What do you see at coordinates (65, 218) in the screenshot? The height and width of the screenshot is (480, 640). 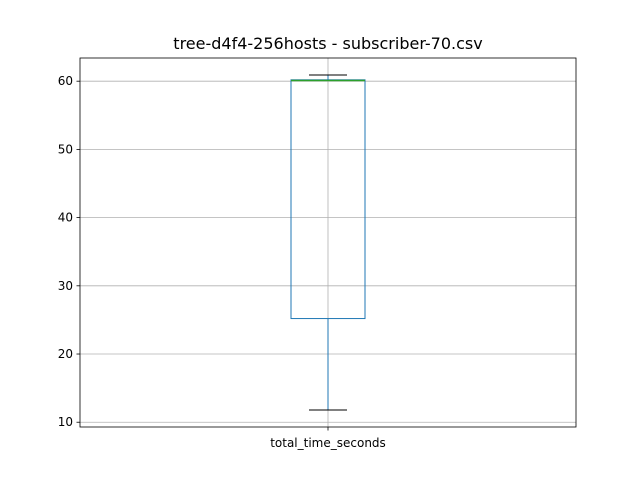 I see `y-tick-label: 40` at bounding box center [65, 218].